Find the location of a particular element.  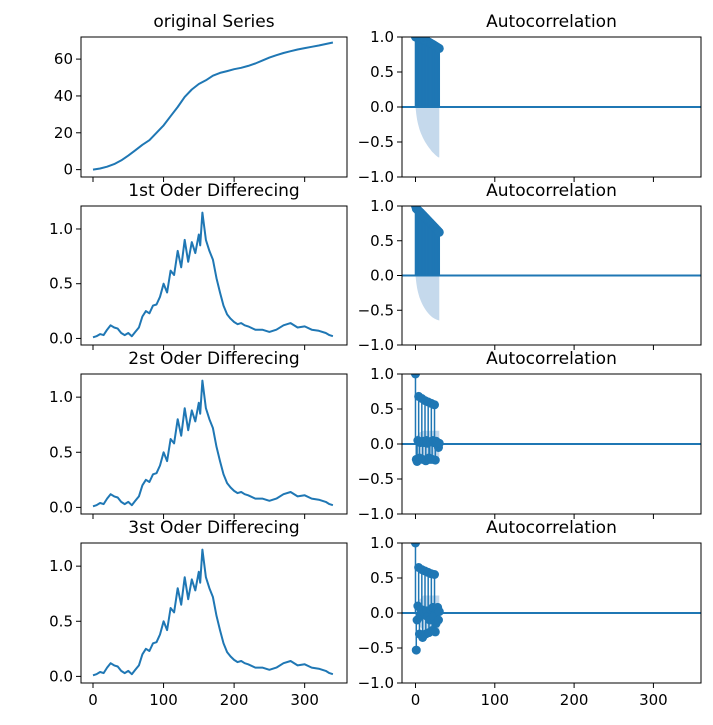

series-panel-3: 3st Oder Differecing 0.0 0.5 1.0 0 100 200 300 is located at coordinates (198, 613).